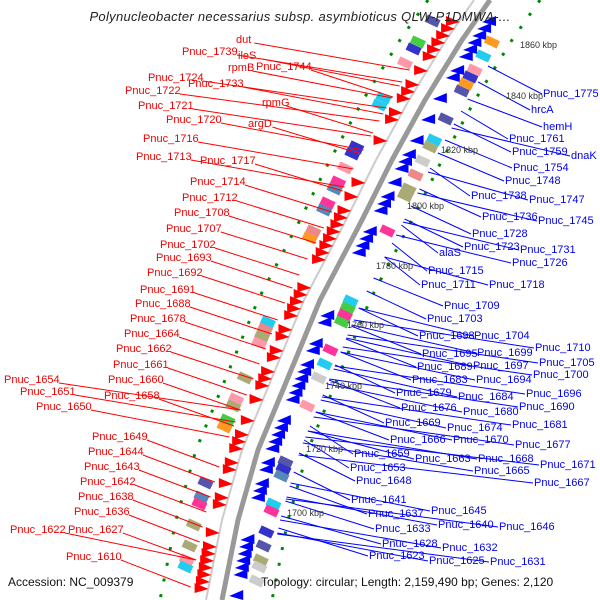  Describe the element at coordinates (228, 161) in the screenshot. I see `forward-gene-label: Pnuc_1717` at that location.